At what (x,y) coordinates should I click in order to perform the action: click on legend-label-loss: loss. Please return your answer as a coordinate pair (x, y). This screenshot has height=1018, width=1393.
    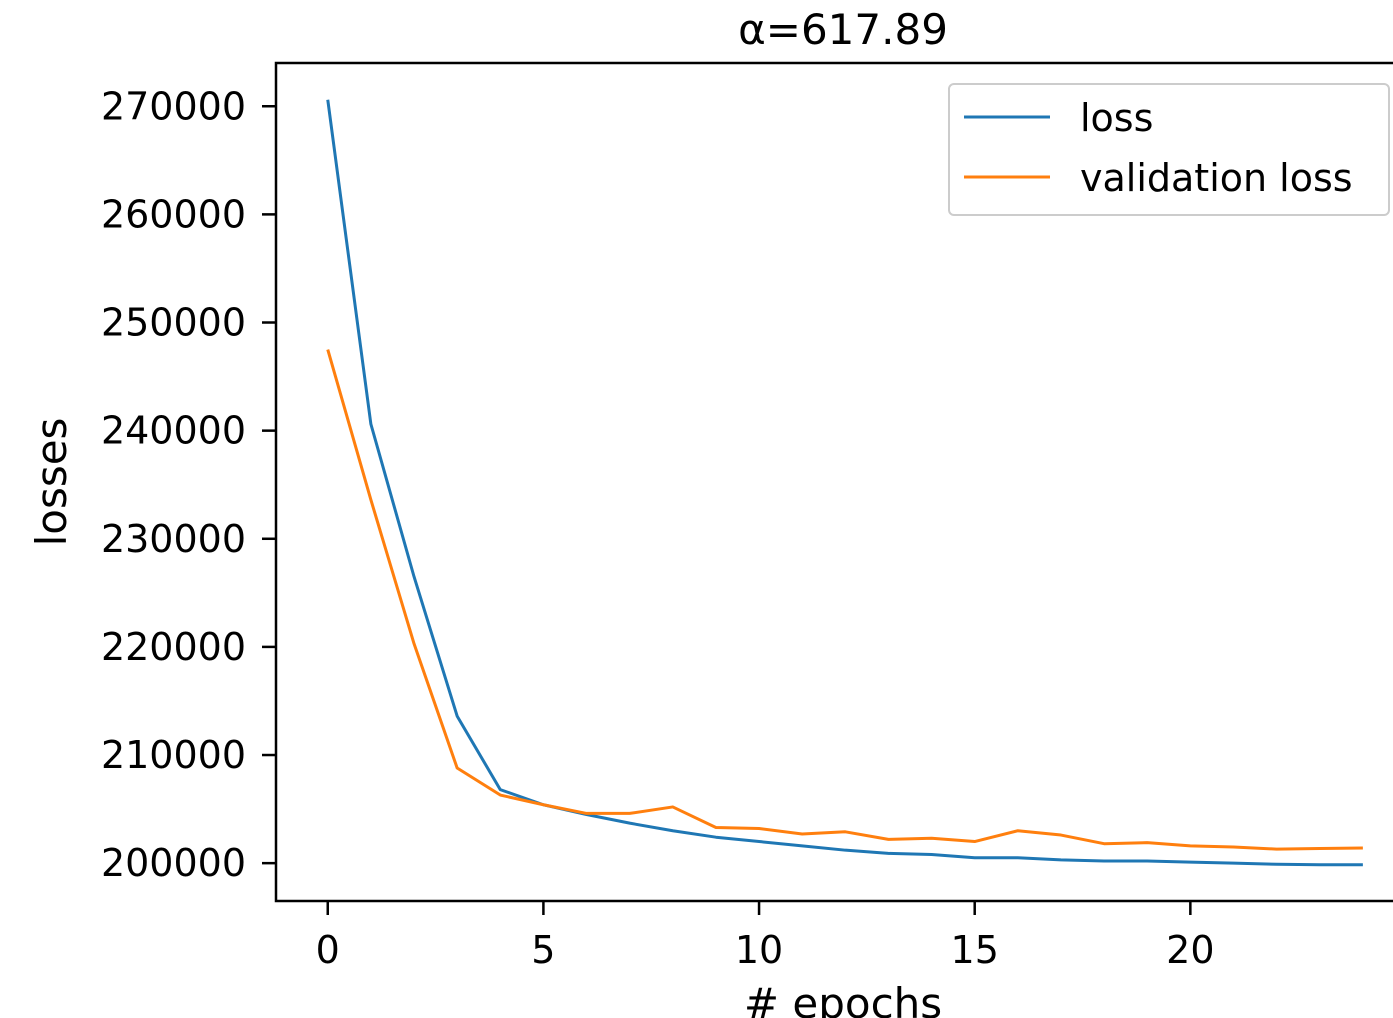
    Looking at the image, I should click on (1116, 118).